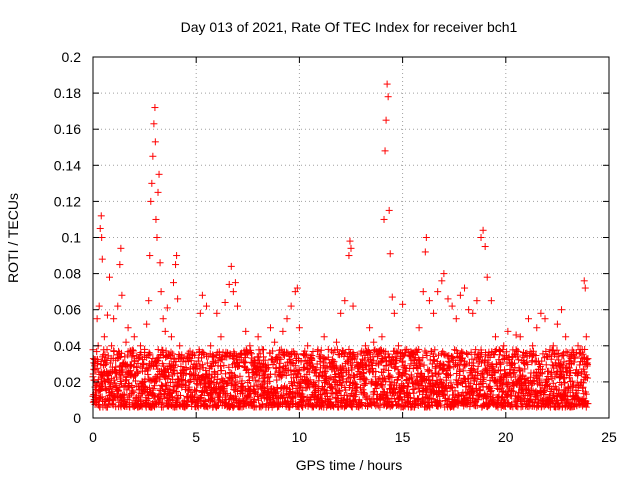 This screenshot has height=480, width=640. I want to click on x-tick-label: 20, so click(506, 437).